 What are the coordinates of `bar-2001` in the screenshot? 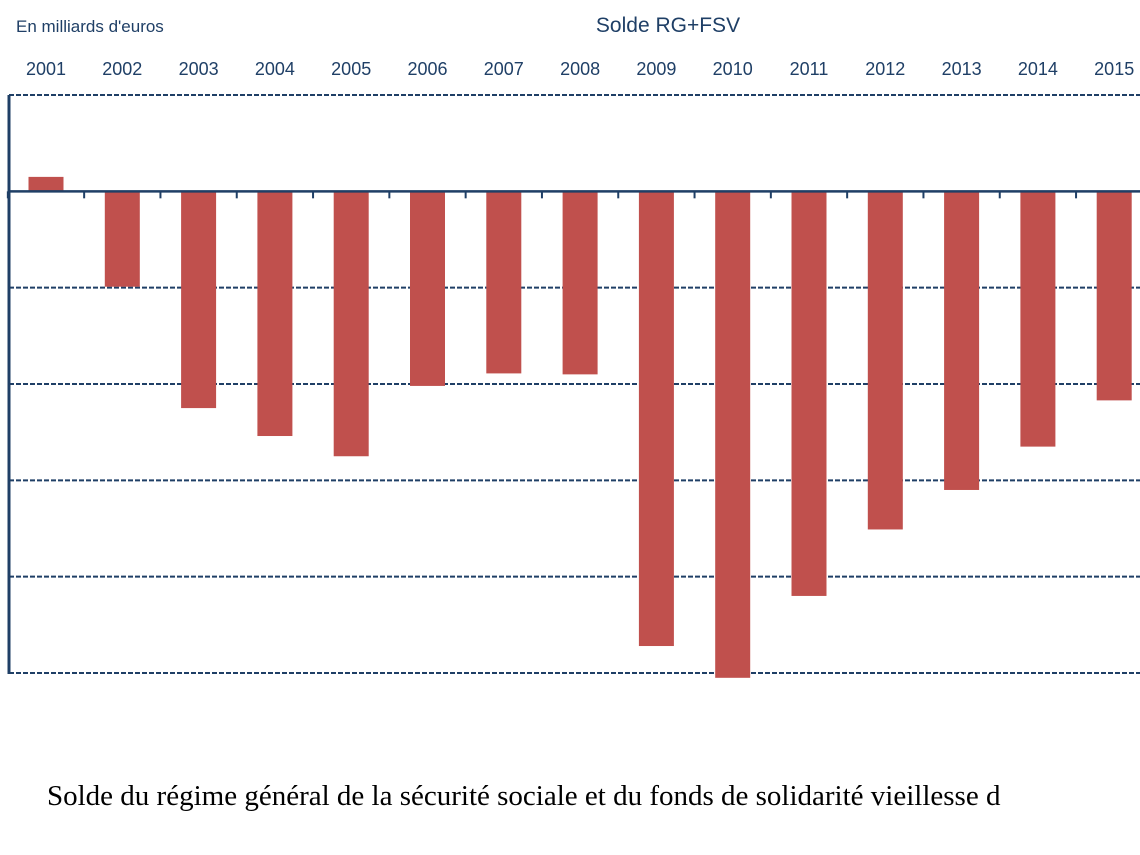 It's located at (46, 184).